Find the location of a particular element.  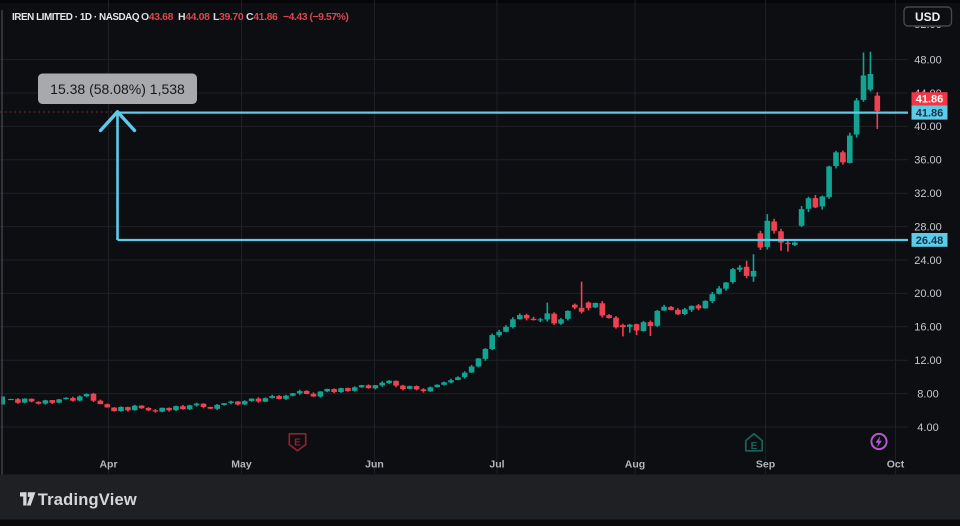

svg-text: 28.00 is located at coordinates (928, 227).